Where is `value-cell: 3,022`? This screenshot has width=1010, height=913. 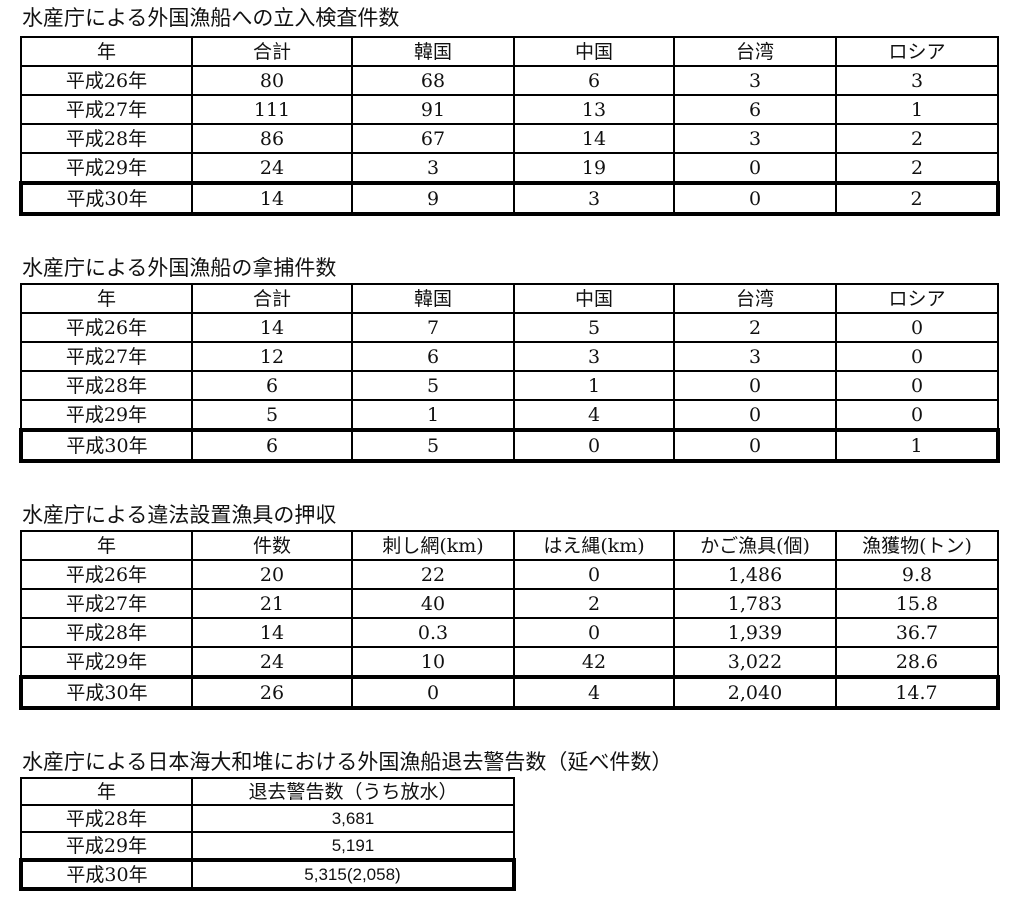 value-cell: 3,022 is located at coordinates (755, 662).